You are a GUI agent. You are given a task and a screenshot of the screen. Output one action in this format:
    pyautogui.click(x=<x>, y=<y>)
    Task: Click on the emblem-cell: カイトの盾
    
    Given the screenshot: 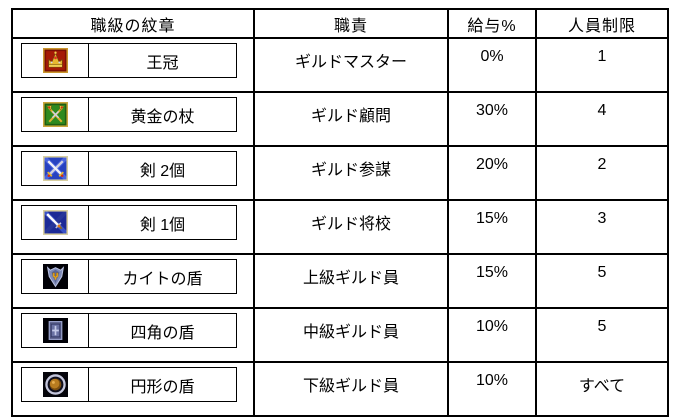 What is the action you would take?
    pyautogui.click(x=133, y=281)
    